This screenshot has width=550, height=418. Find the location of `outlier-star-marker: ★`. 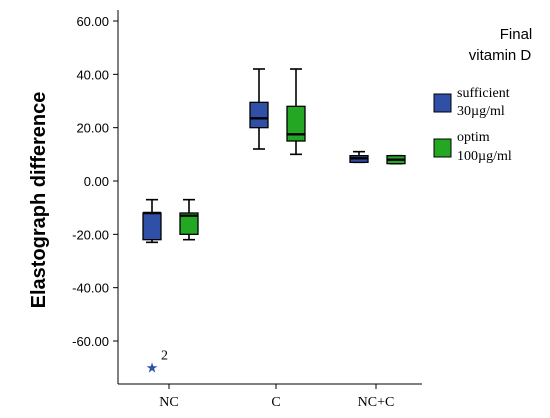

outlier-star-marker: ★ is located at coordinates (152, 369).